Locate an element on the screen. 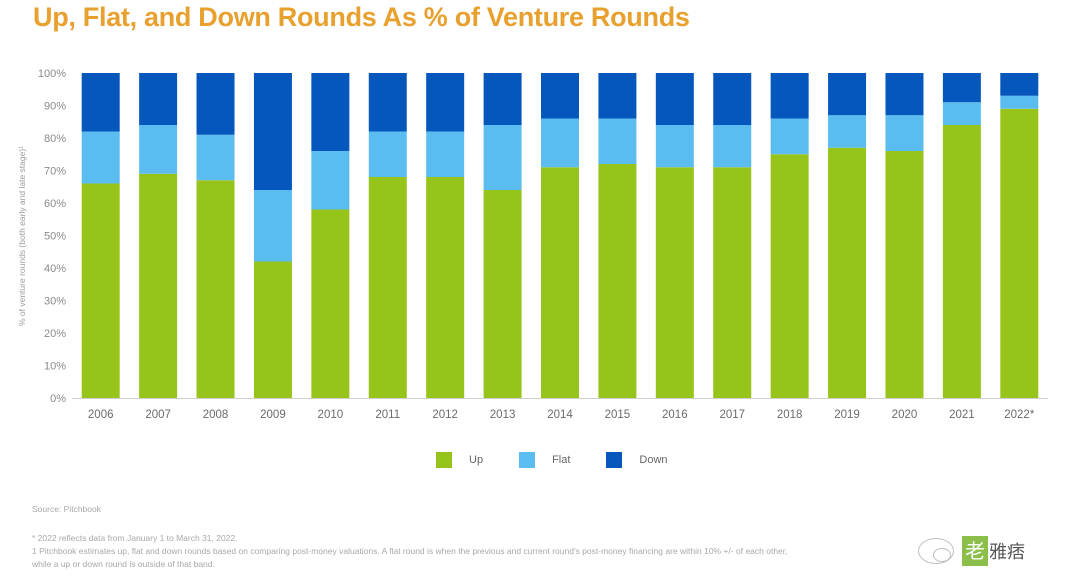 The image size is (1080, 576). legend-item-up: Up is located at coordinates (459, 460).